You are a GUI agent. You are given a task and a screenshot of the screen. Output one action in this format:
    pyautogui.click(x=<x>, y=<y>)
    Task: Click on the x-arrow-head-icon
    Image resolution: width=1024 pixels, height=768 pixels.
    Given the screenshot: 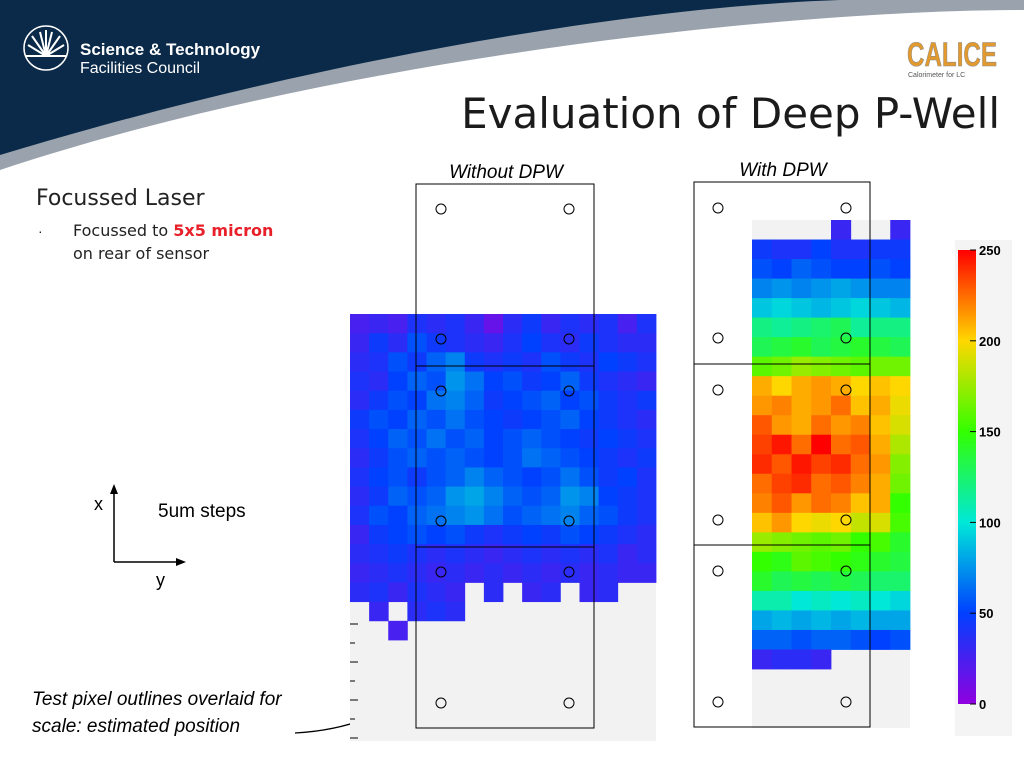 What is the action you would take?
    pyautogui.click(x=114, y=489)
    